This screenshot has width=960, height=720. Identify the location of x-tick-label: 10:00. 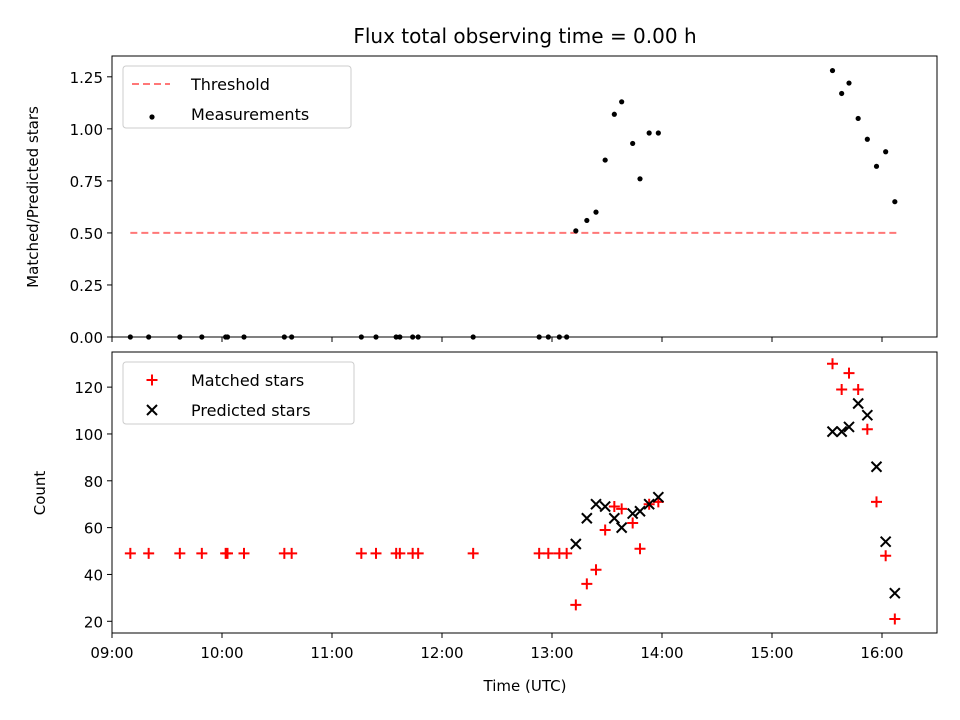
(221, 653).